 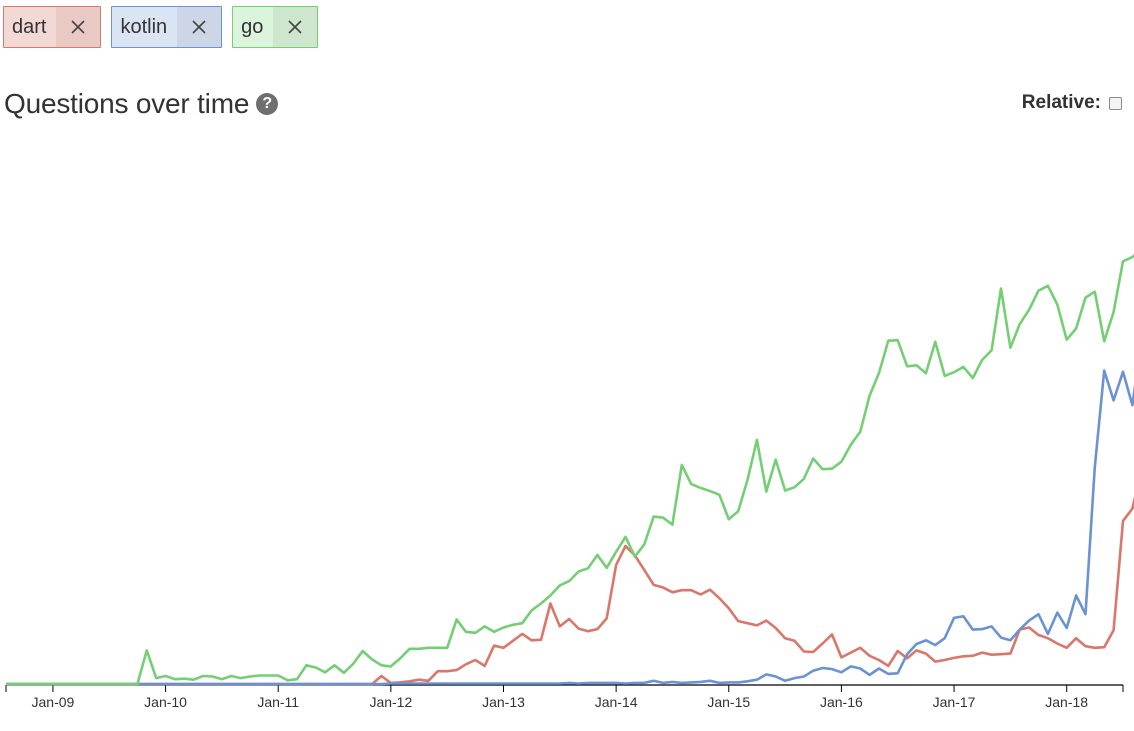 What do you see at coordinates (252, 27) in the screenshot?
I see `tag-label: go` at bounding box center [252, 27].